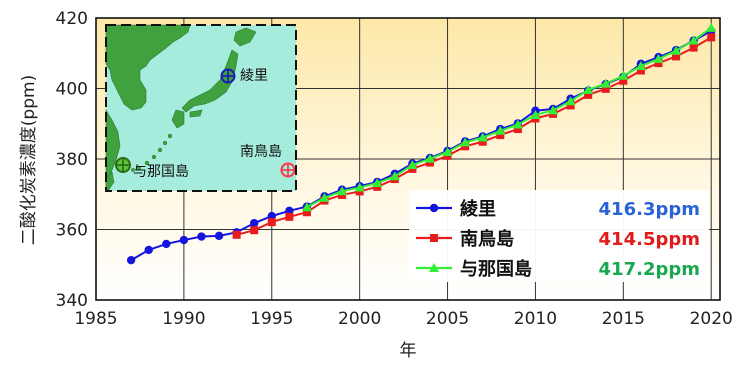 The height and width of the screenshot is (367, 734). Describe the element at coordinates (408, 351) in the screenshot. I see `x-axis-title: 年` at that location.